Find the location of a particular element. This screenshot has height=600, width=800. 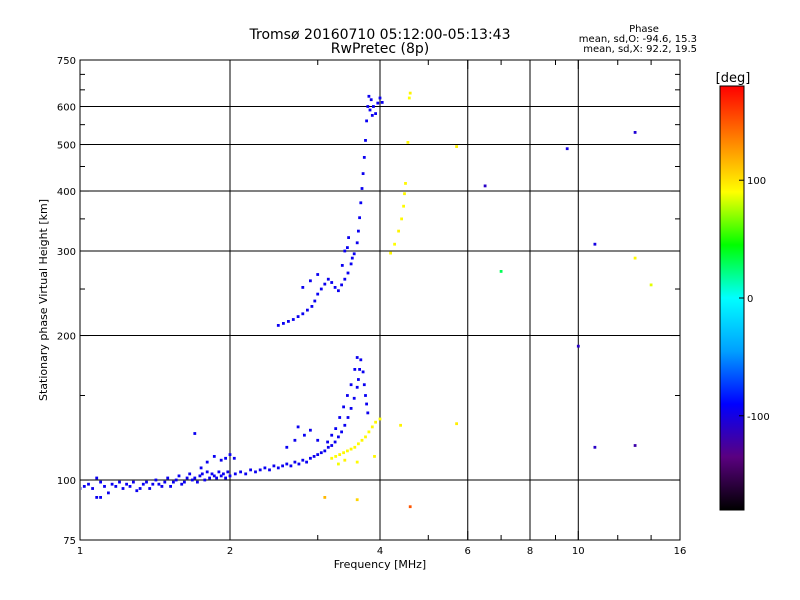

x-tick-label: 8 is located at coordinates (530, 551).